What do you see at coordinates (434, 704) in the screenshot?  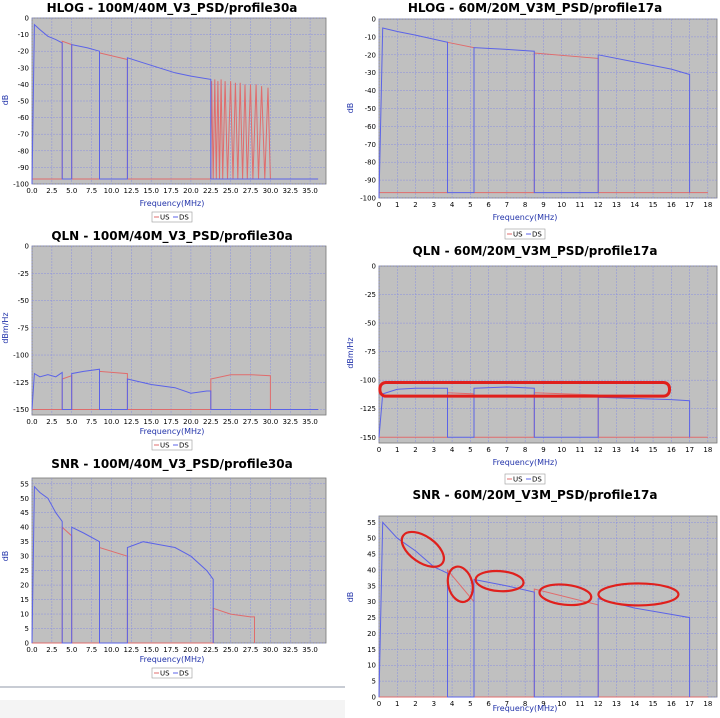 I see `x-tick-label: 3` at bounding box center [434, 704].